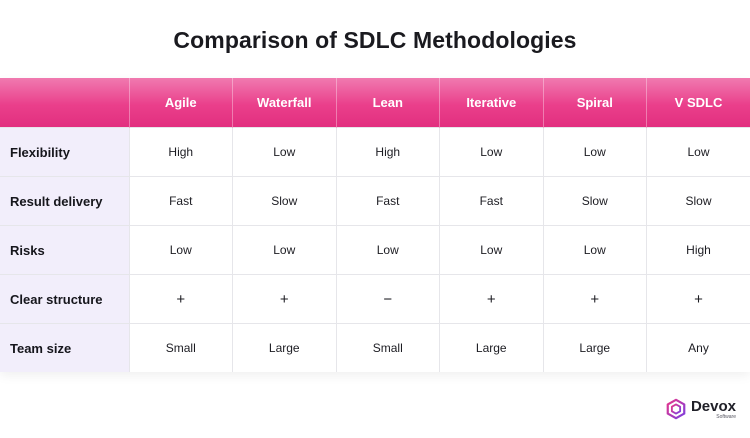 The image size is (750, 438). What do you see at coordinates (375, 40) in the screenshot?
I see `page-title: Comparison of SDLC Methodologies` at bounding box center [375, 40].